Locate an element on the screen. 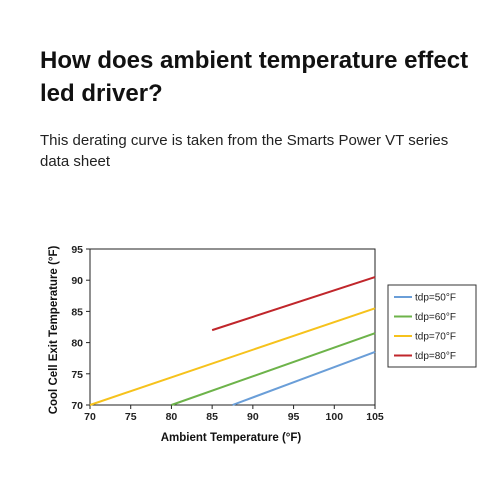 This screenshot has width=500, height=500. legend-entry: tdp=70°F is located at coordinates (435, 337).